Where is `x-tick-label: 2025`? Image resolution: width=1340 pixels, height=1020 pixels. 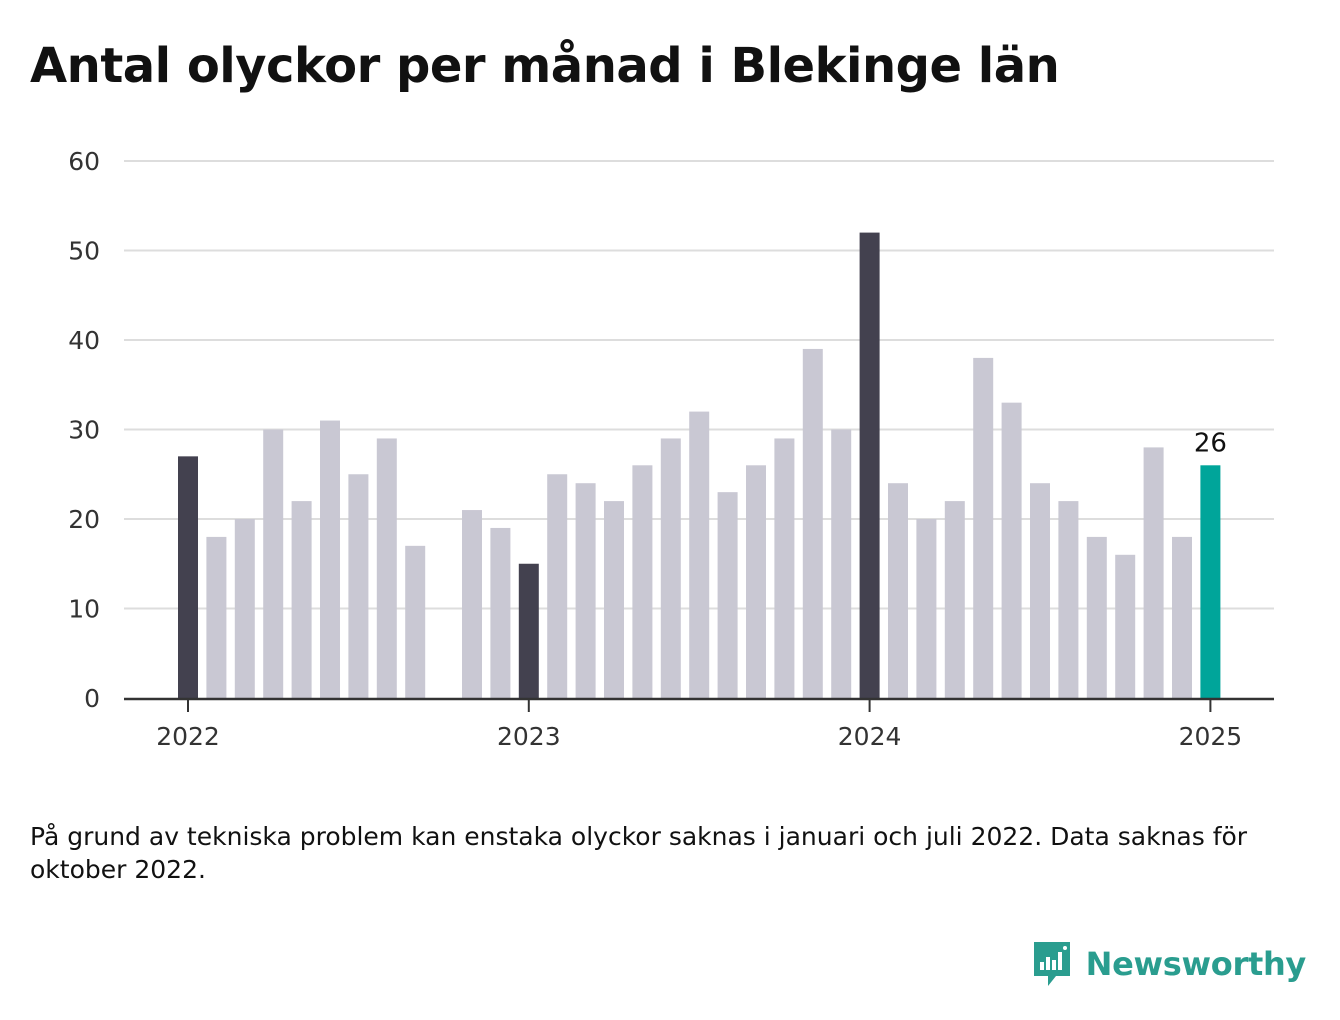
x-tick-label: 2025 is located at coordinates (1211, 736).